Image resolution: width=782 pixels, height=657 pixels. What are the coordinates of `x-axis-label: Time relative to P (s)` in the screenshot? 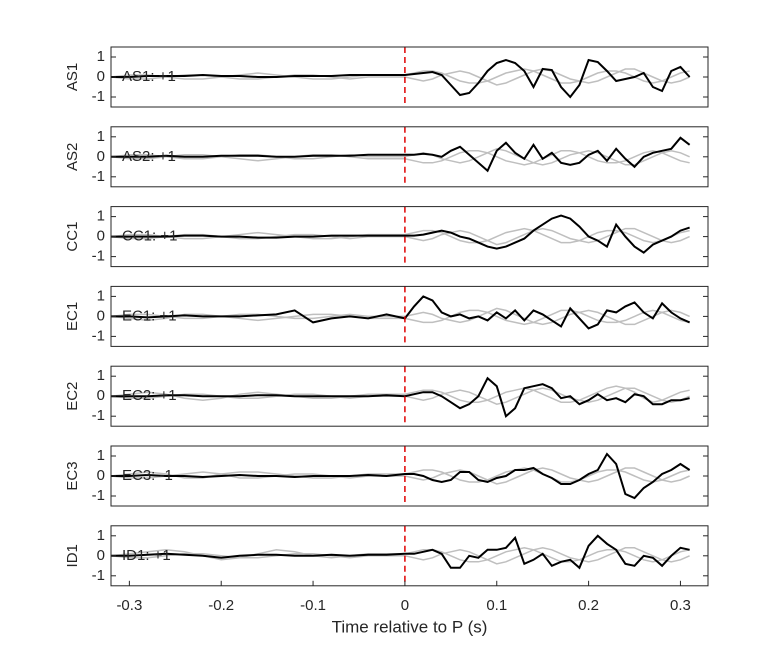 It's located at (410, 626).